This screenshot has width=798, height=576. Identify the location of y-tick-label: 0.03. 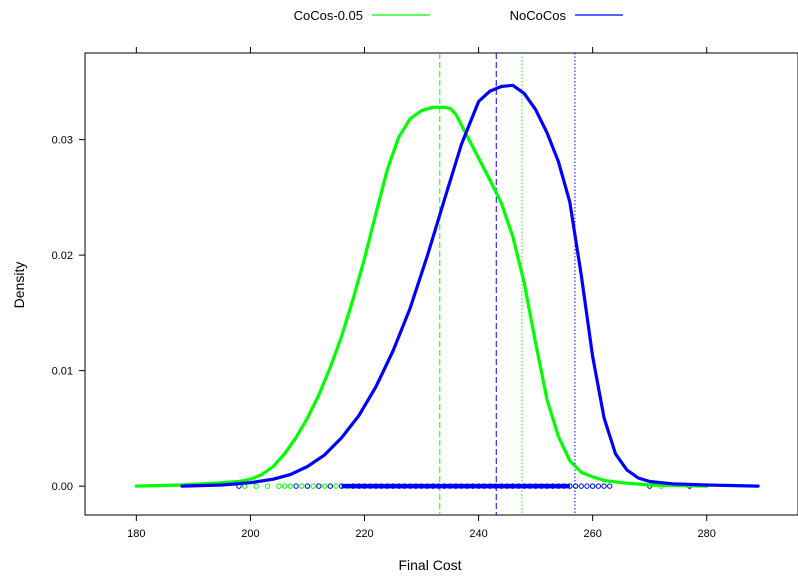
(62, 141).